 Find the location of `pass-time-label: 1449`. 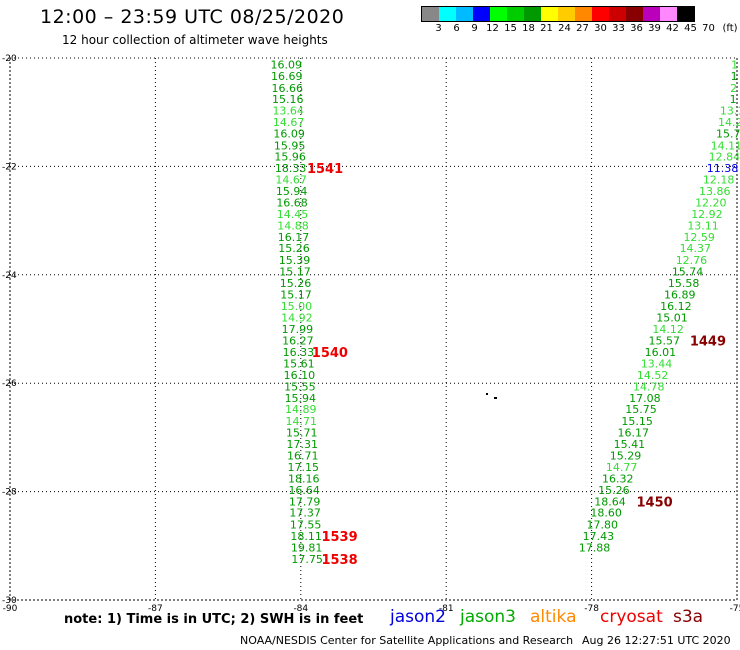

pass-time-label: 1449 is located at coordinates (708, 341).